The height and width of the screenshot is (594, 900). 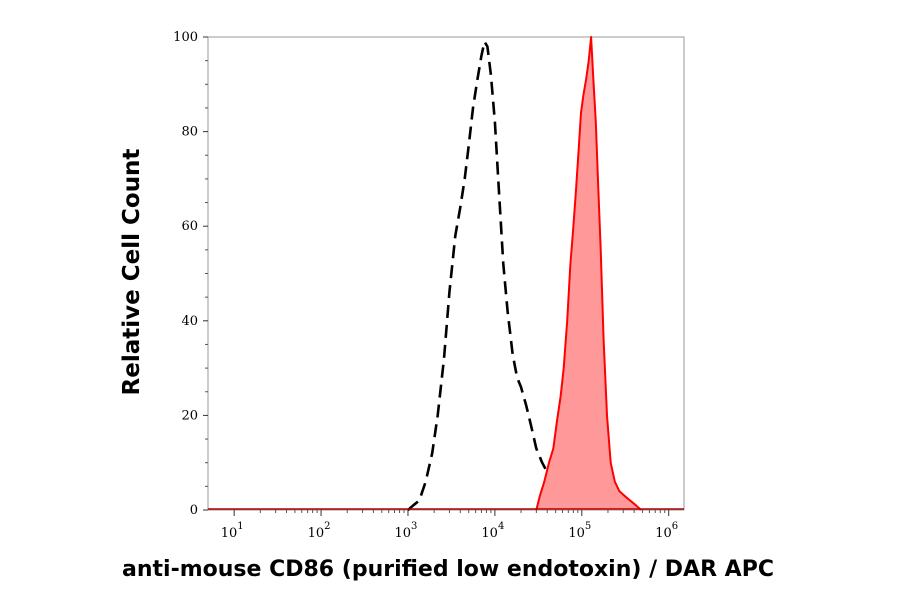 What do you see at coordinates (666, 531) in the screenshot?
I see `x-tick-label: 10⁶` at bounding box center [666, 531].